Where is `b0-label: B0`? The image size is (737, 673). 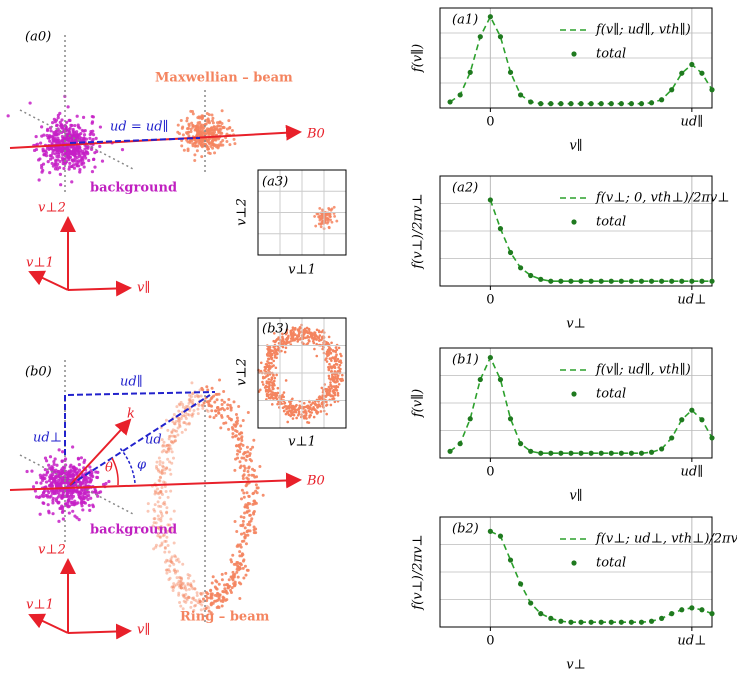 b0-label: B0 is located at coordinates (315, 134).